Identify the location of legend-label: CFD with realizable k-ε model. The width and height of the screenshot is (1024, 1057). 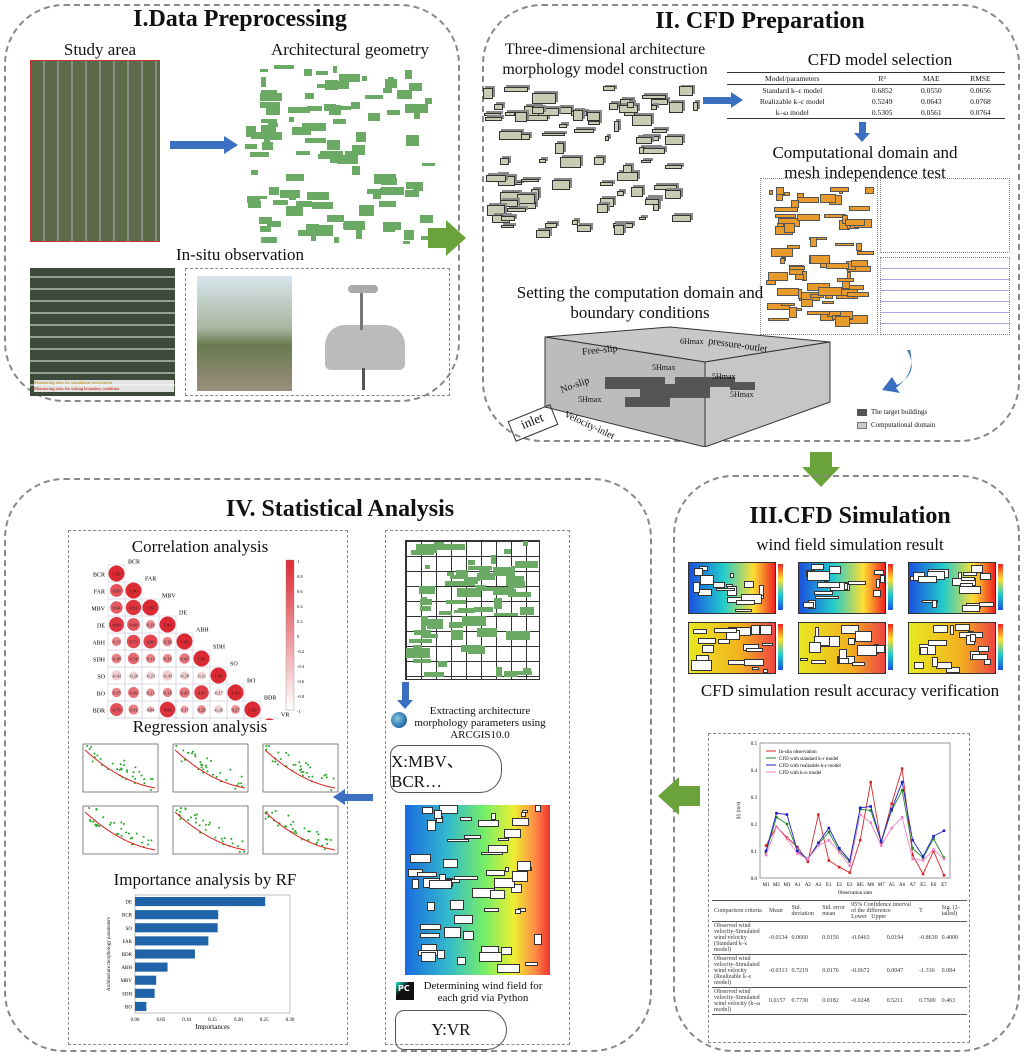
(810, 766).